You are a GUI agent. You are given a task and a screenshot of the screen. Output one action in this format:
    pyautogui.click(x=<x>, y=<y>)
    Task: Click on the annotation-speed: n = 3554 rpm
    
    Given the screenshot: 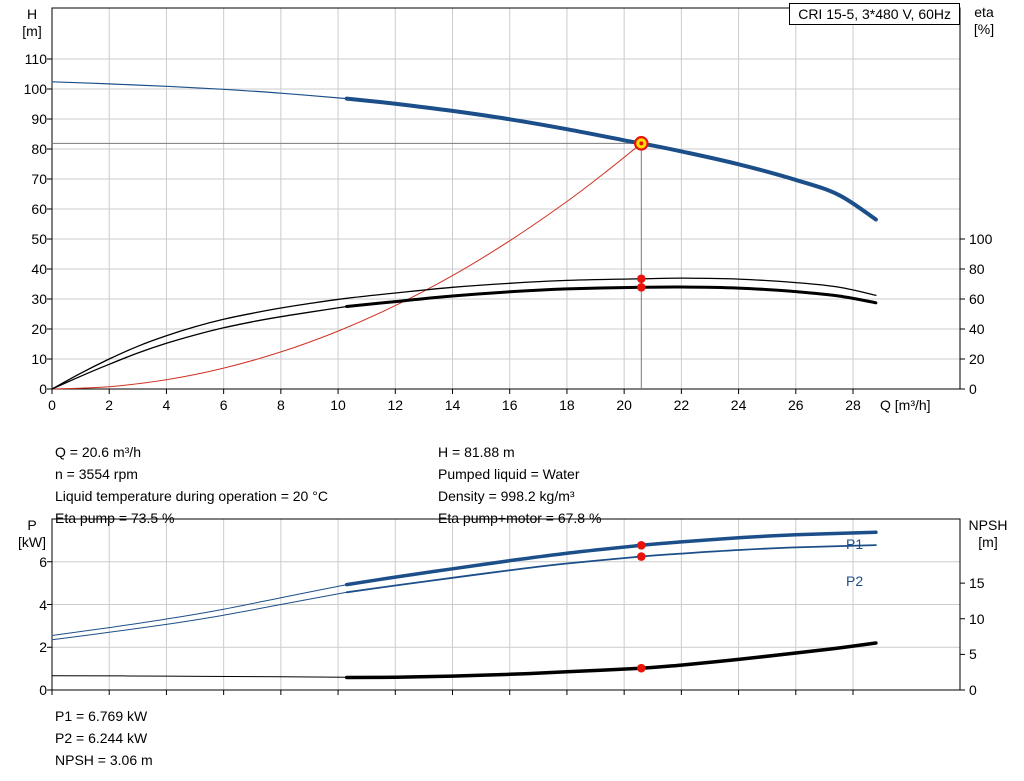 What is the action you would take?
    pyautogui.click(x=96, y=474)
    